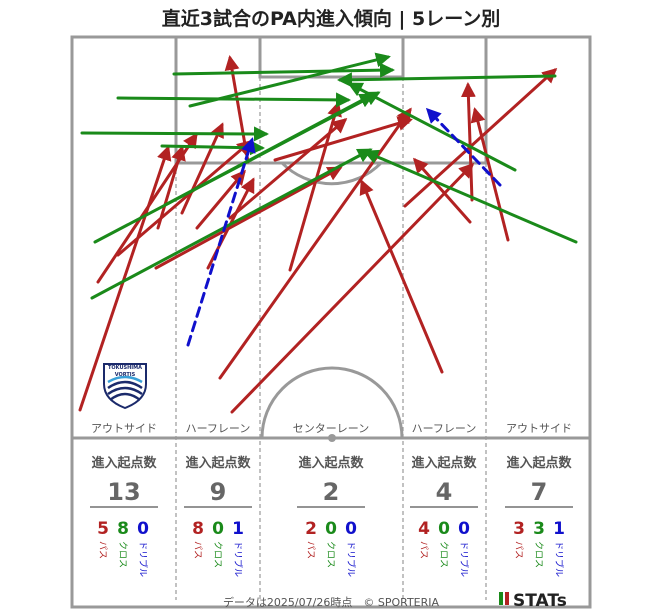  What do you see at coordinates (332, 438) in the screenshot?
I see `center-spot` at bounding box center [332, 438].